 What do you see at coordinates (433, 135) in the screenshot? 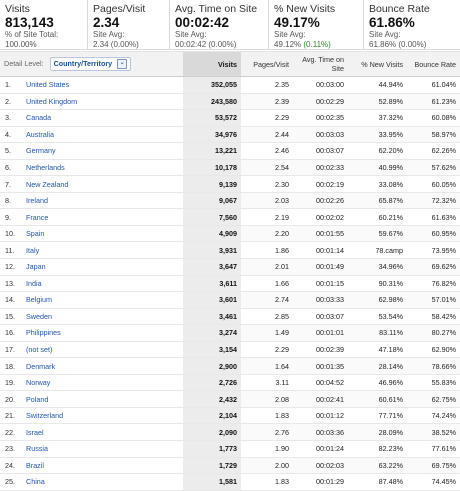
I see `bounce-rate-cell: 58.97%` at bounding box center [433, 135].